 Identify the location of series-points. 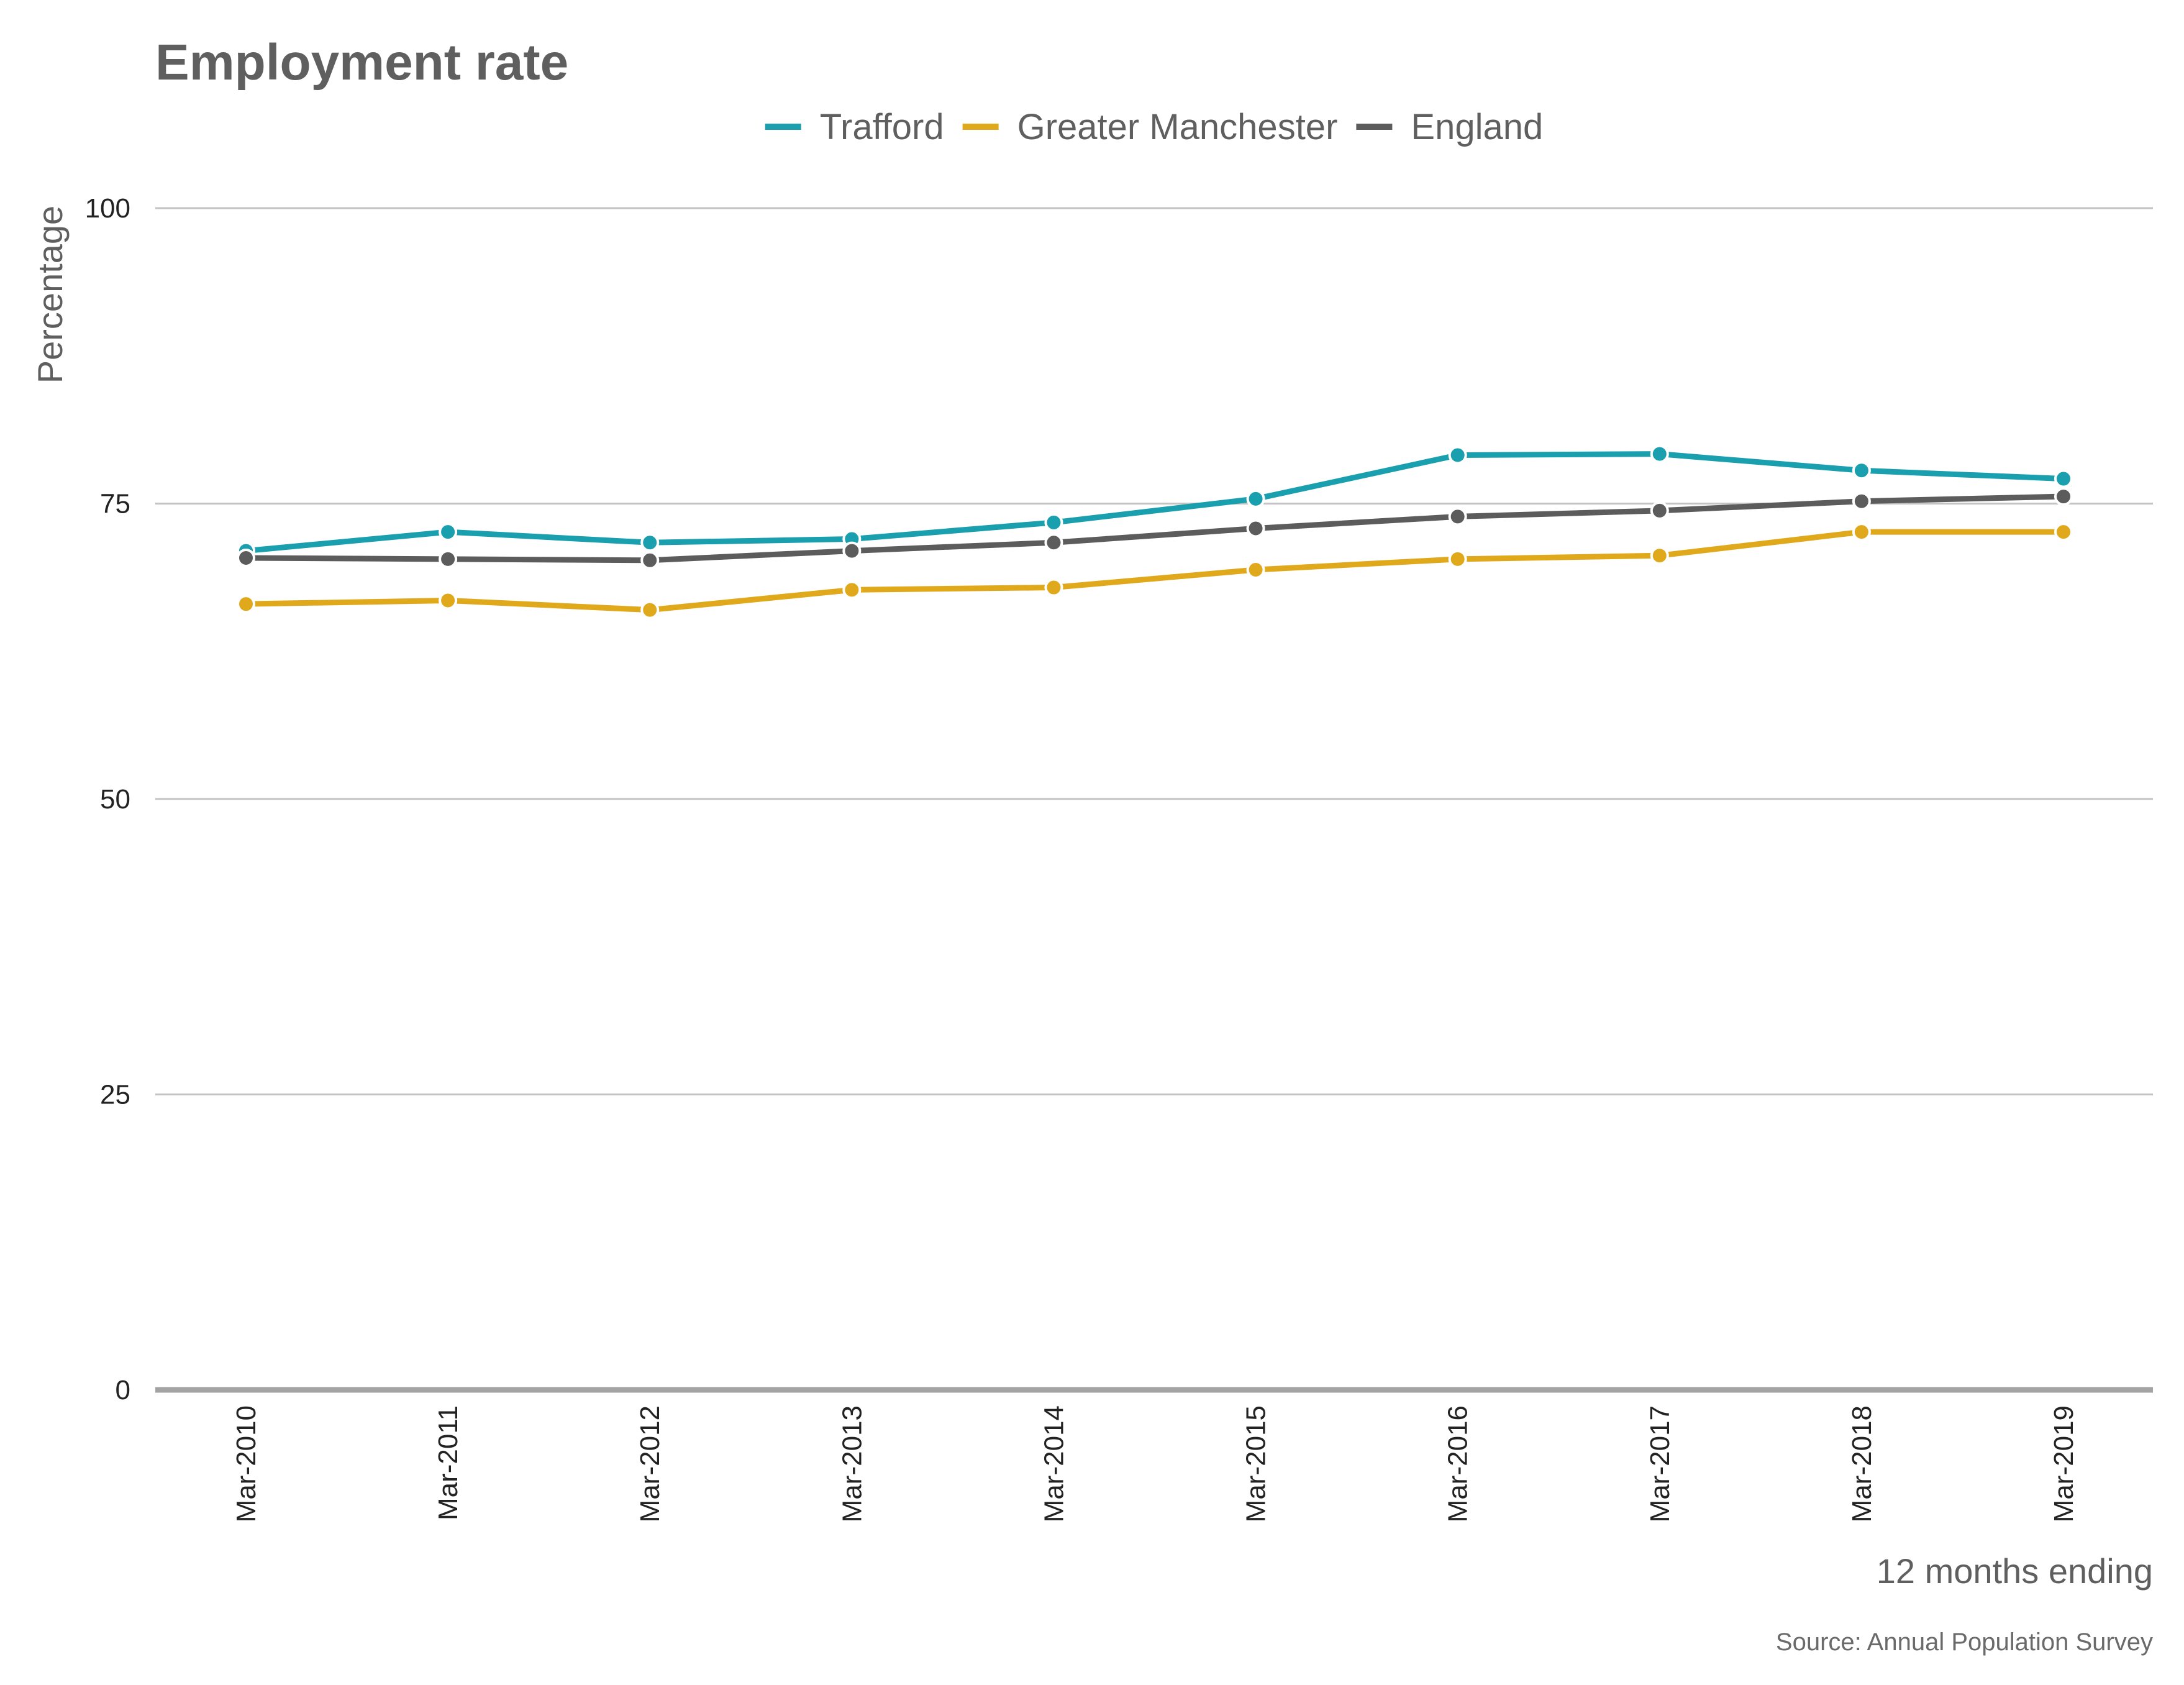
(1155, 531).